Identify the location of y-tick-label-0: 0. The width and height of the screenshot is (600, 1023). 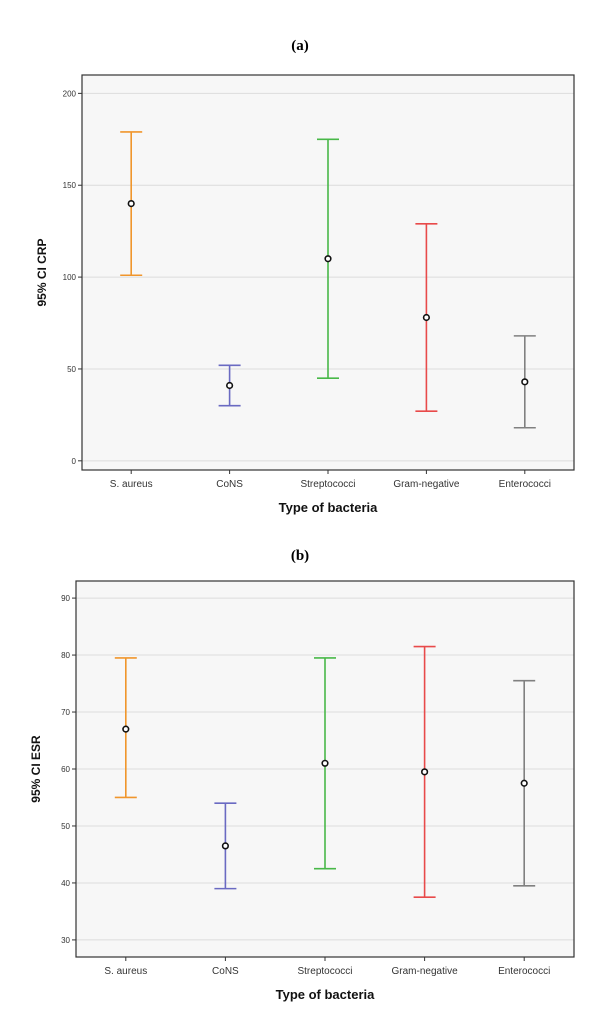
(74, 461).